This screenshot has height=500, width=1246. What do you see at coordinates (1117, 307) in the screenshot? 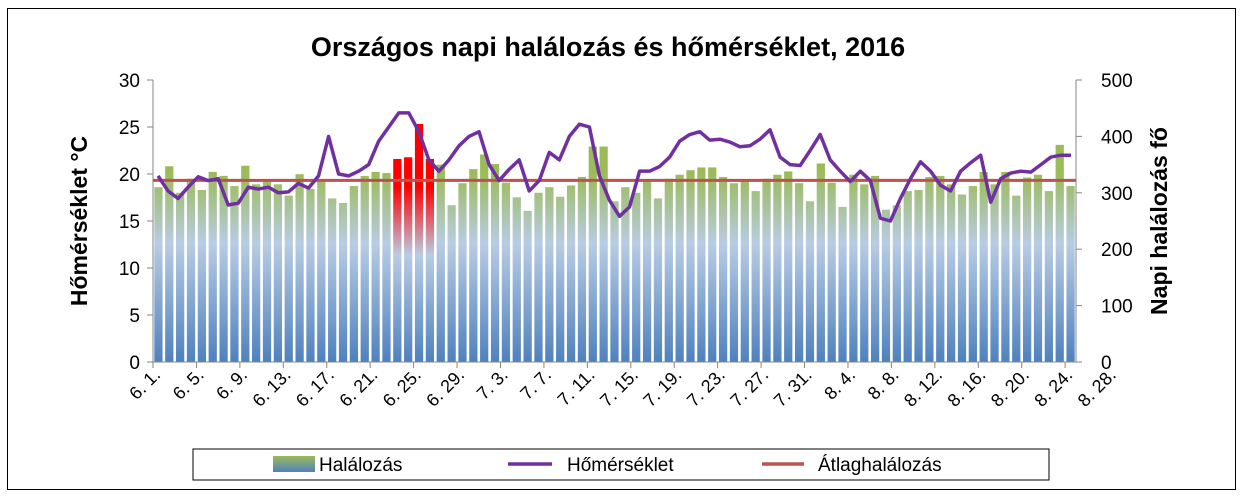
I see `right-tick-label: 100` at bounding box center [1117, 307].